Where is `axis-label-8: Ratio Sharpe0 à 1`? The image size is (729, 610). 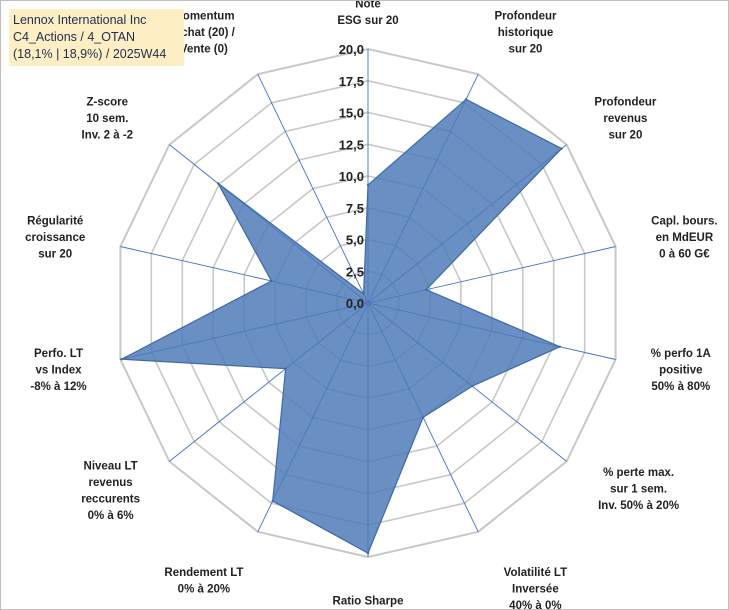 axis-label-8: Ratio Sharpe0 à 1 is located at coordinates (368, 603).